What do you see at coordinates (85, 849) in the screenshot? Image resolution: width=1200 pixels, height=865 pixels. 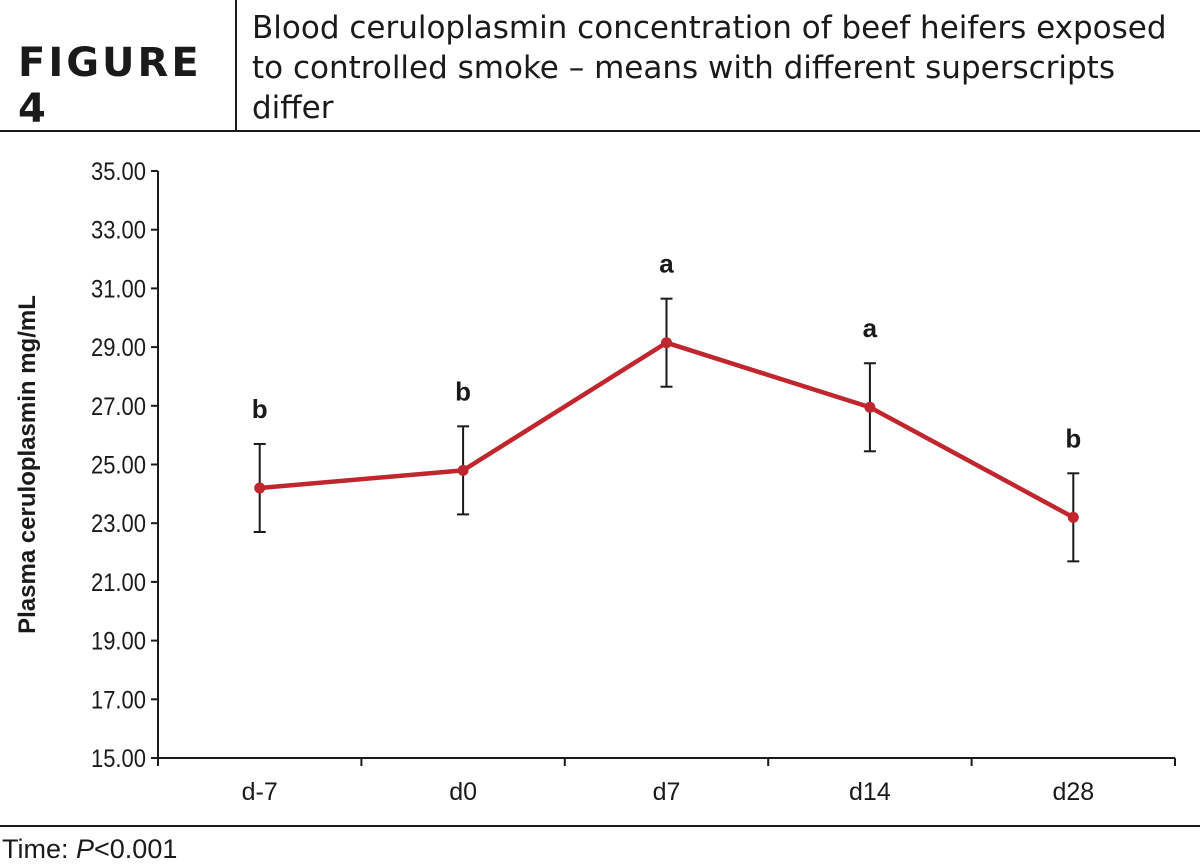 I see `footnote-p-symbol: P` at bounding box center [85, 849].